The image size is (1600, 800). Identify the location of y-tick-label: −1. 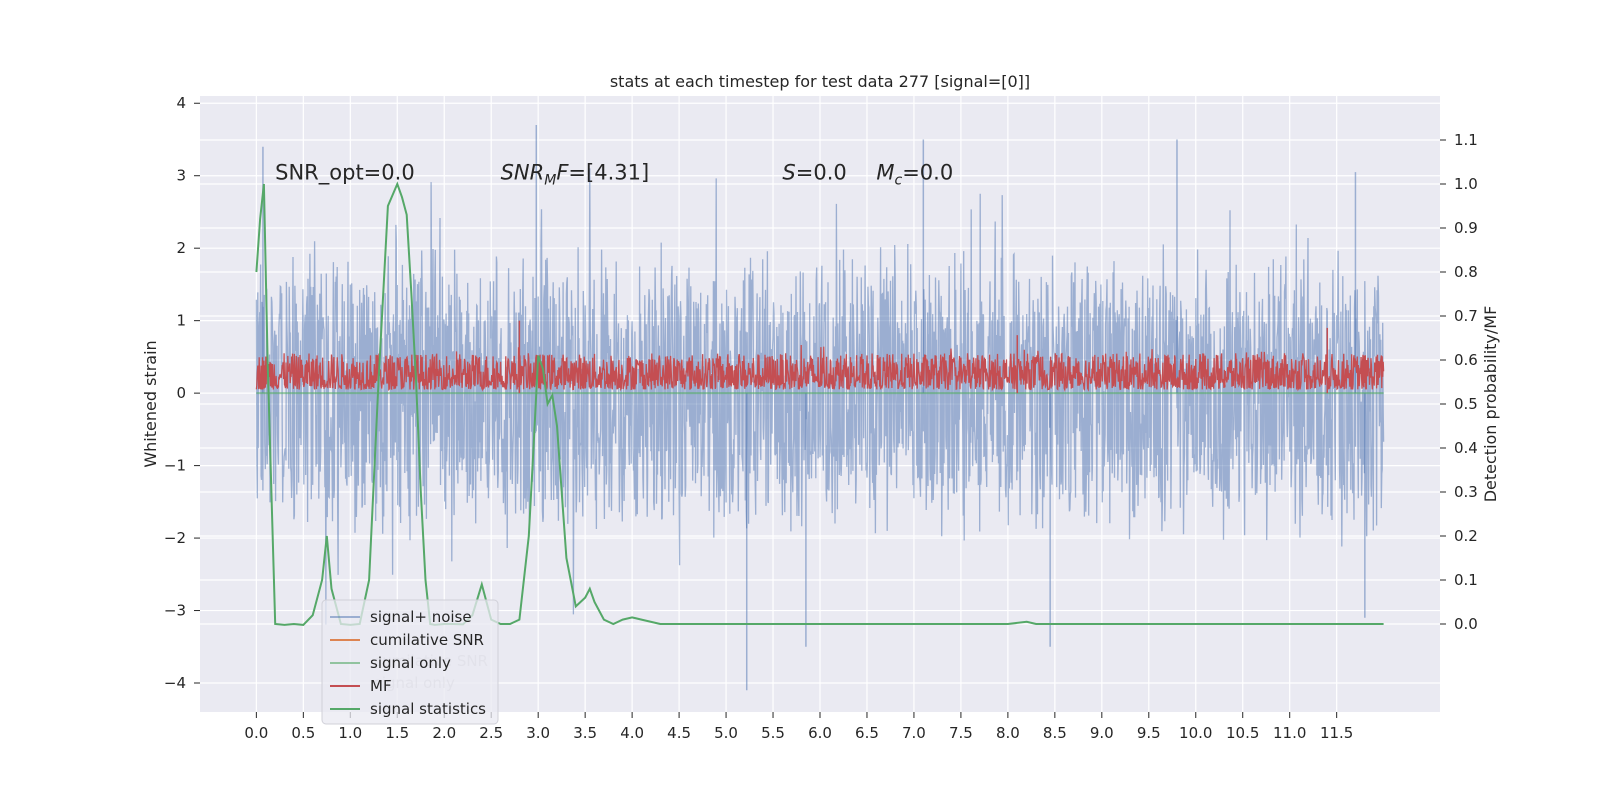
(175, 466).